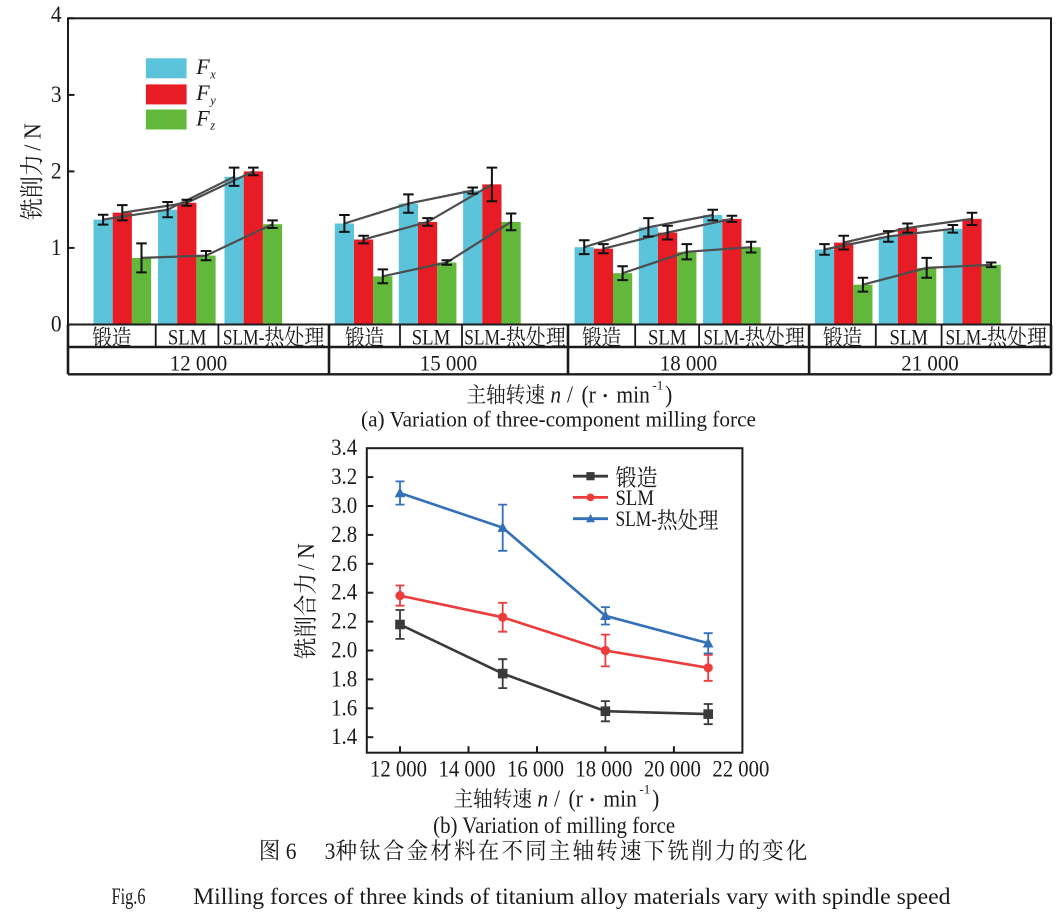 The width and height of the screenshot is (1064, 921). Describe the element at coordinates (467, 768) in the screenshot. I see `svg-text: 14 000` at that location.